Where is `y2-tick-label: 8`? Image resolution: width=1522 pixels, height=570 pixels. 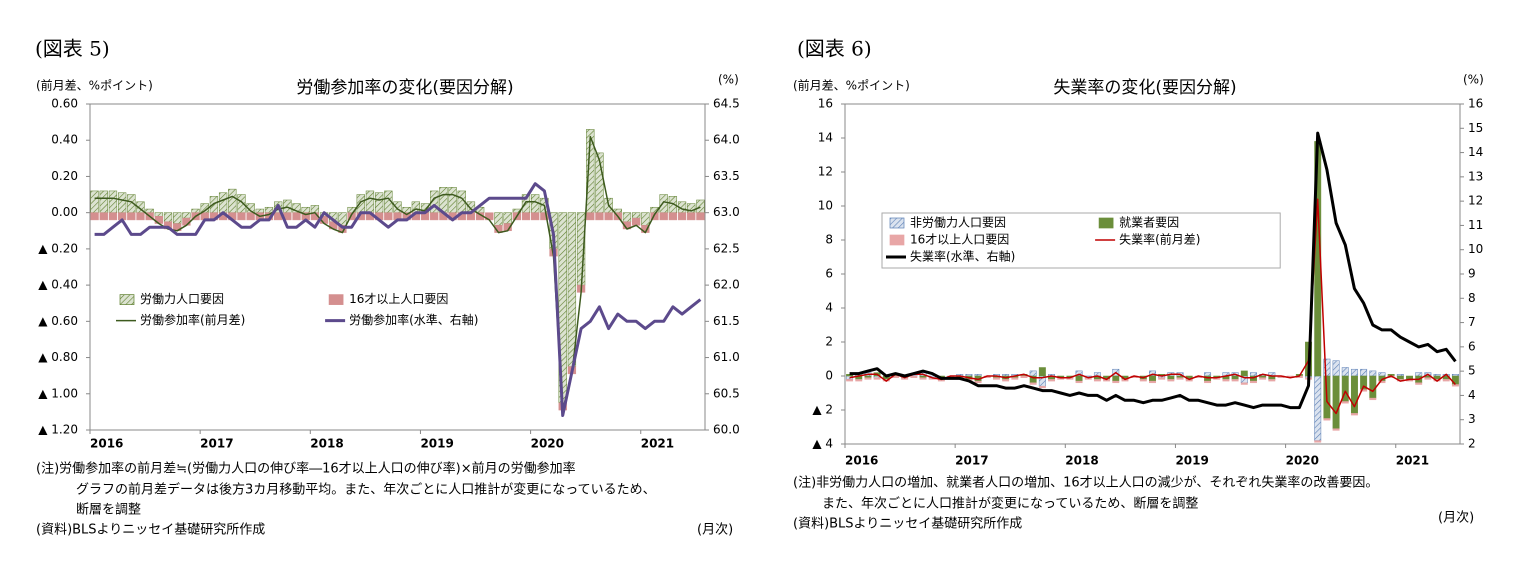
y2-tick-label: 8 is located at coordinates (1472, 298).